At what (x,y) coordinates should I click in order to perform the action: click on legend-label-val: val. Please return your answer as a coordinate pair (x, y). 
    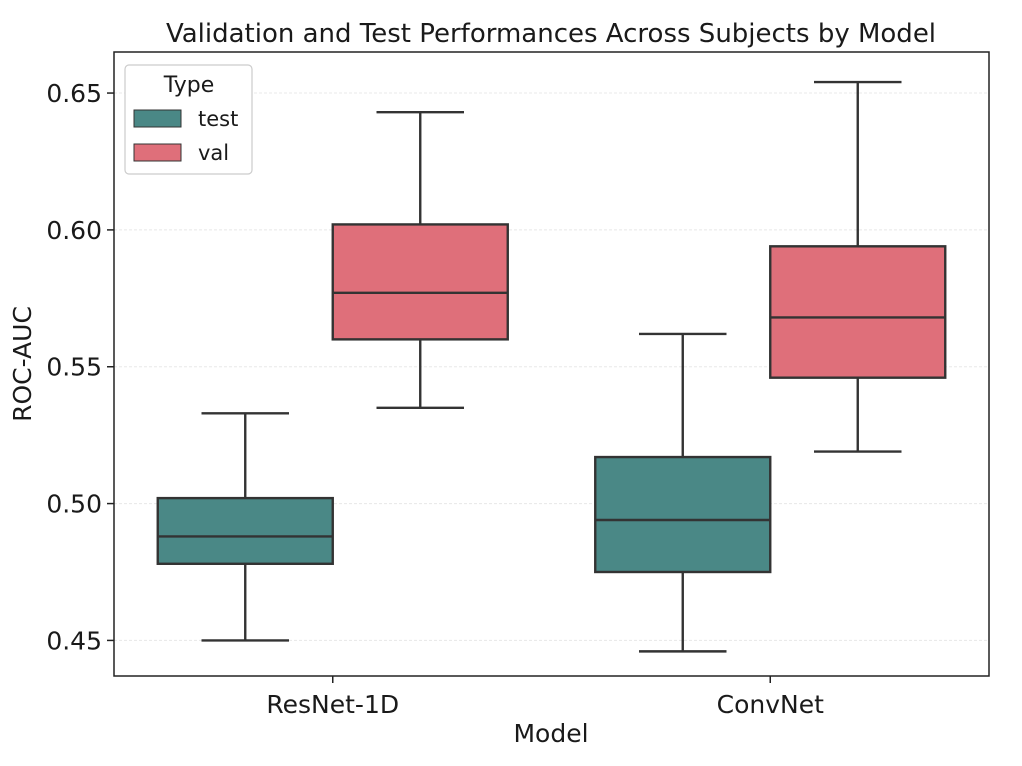
    Looking at the image, I should click on (213, 153).